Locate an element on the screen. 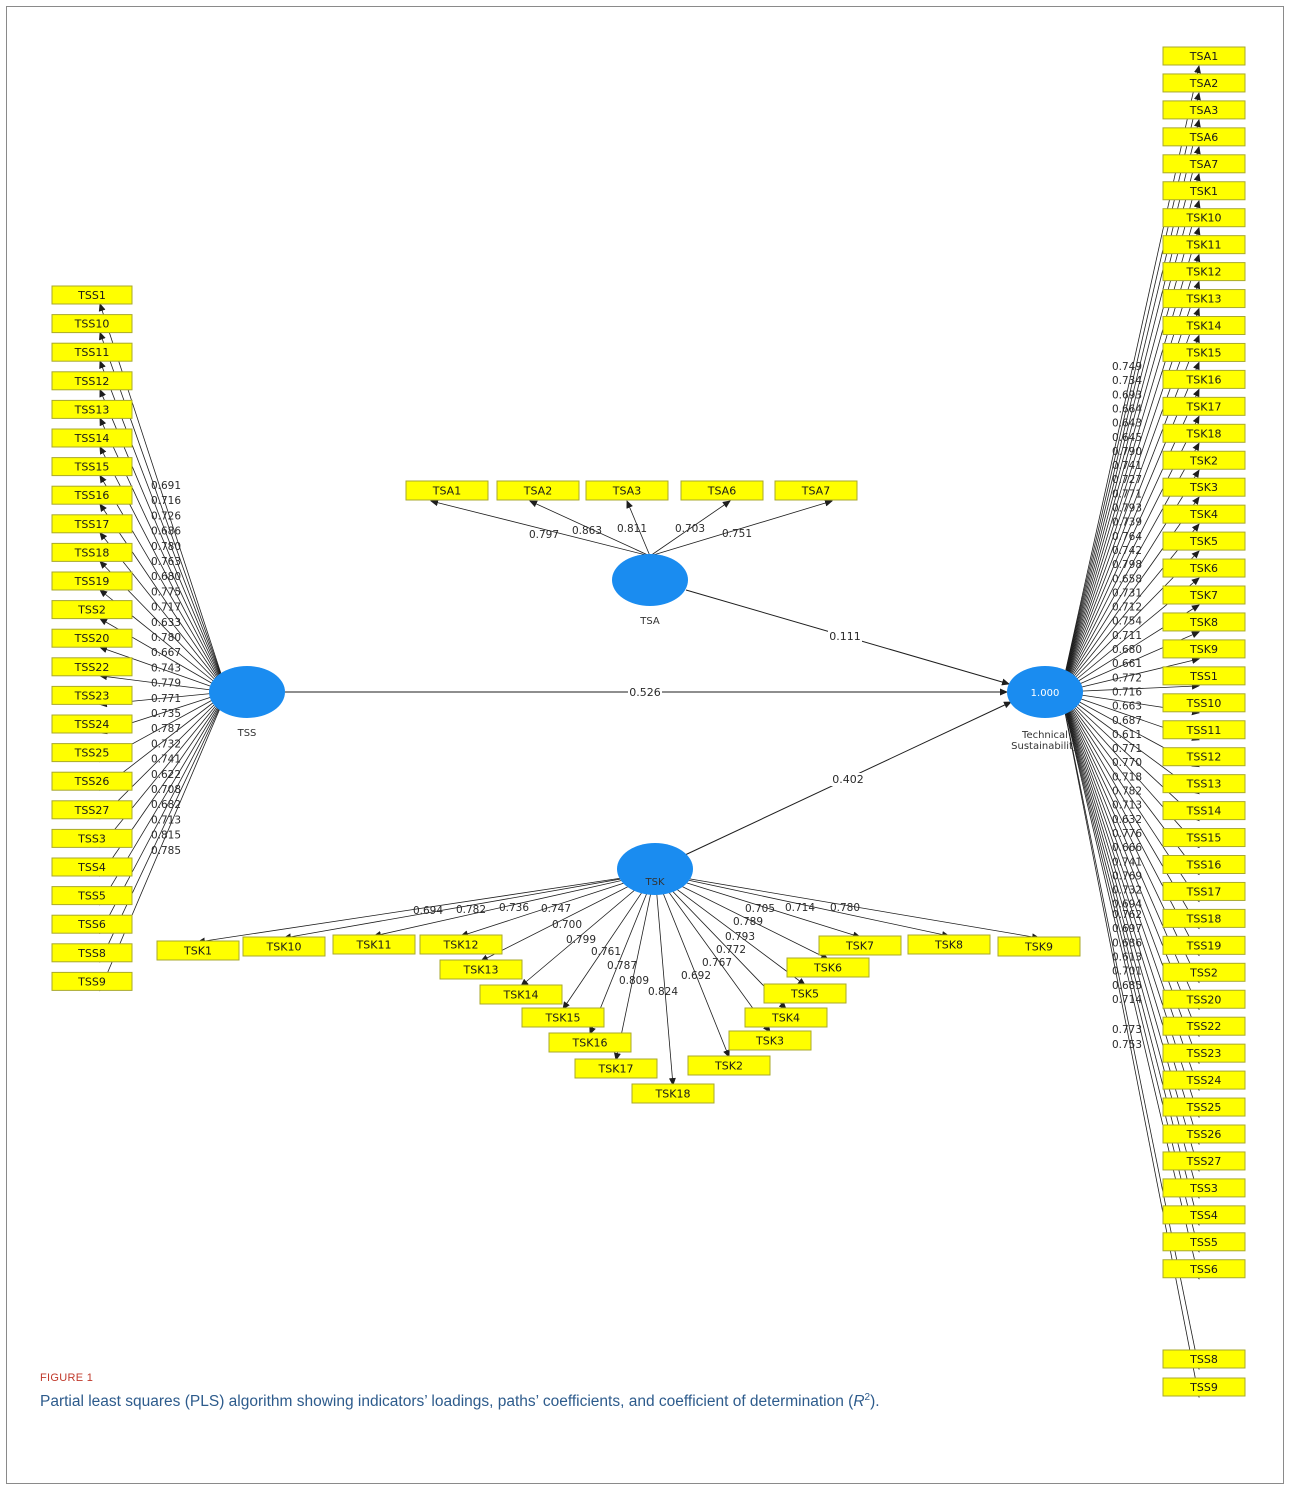  loading-value-tsa-tsa1: 0.797 is located at coordinates (544, 535).